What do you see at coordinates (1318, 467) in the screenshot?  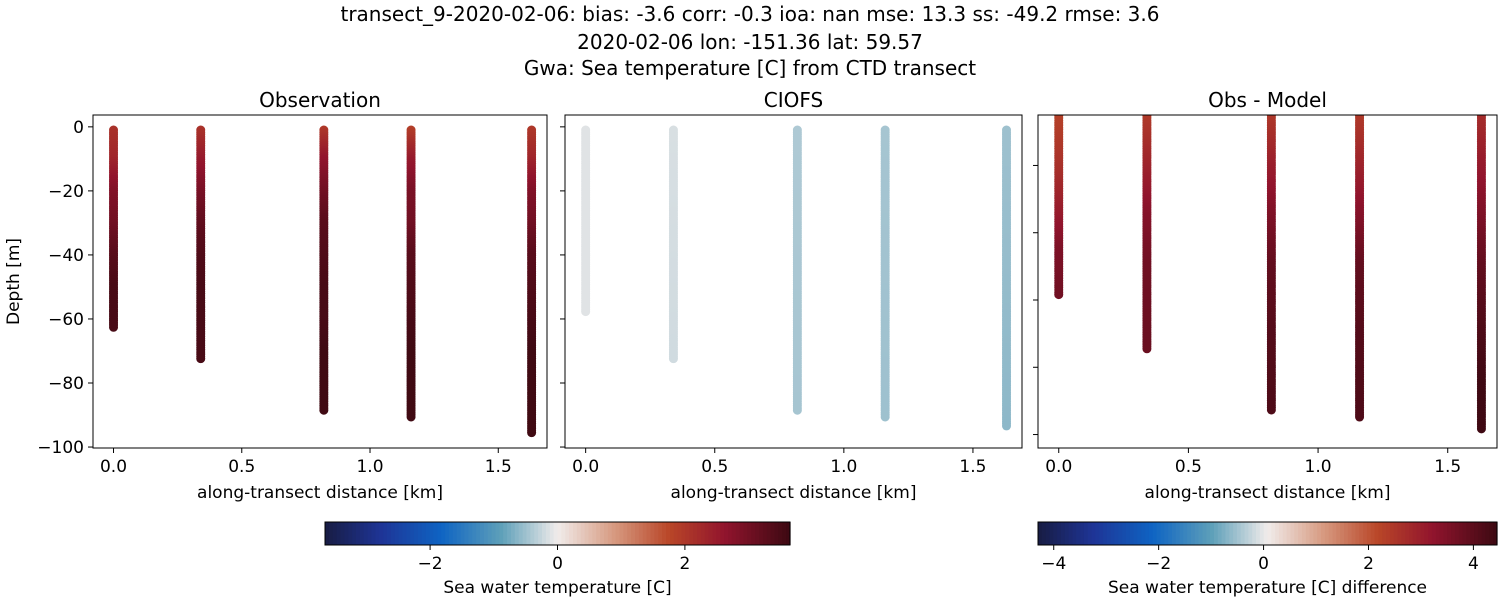 I see `x-tick-label: 1.0` at bounding box center [1318, 467].